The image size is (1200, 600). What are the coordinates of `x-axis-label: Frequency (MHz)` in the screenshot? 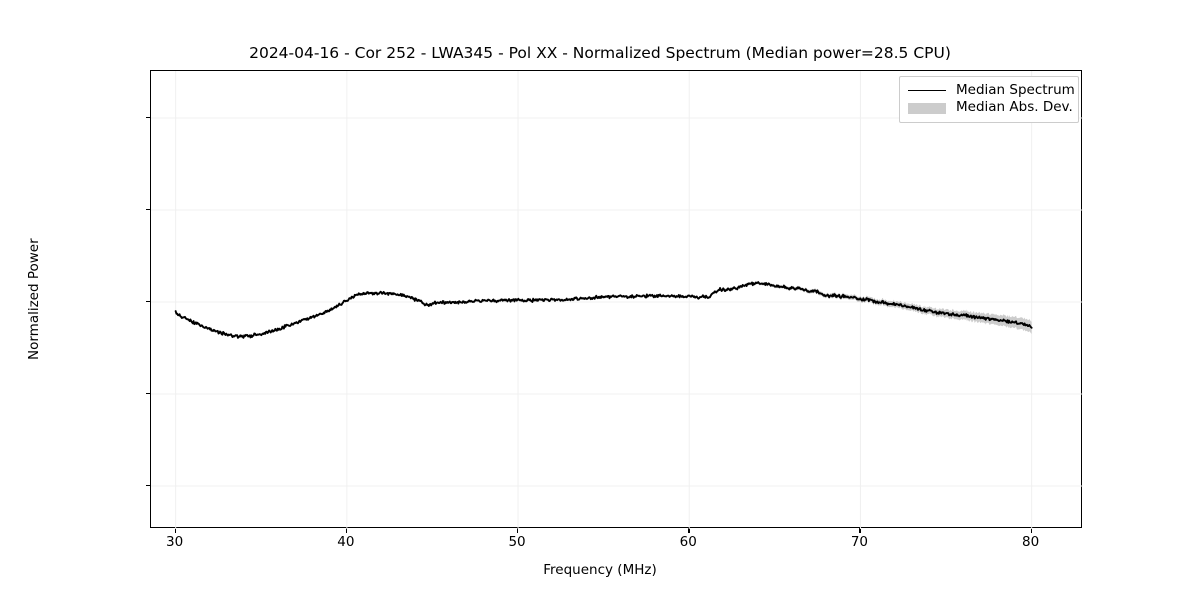 It's located at (600, 570).